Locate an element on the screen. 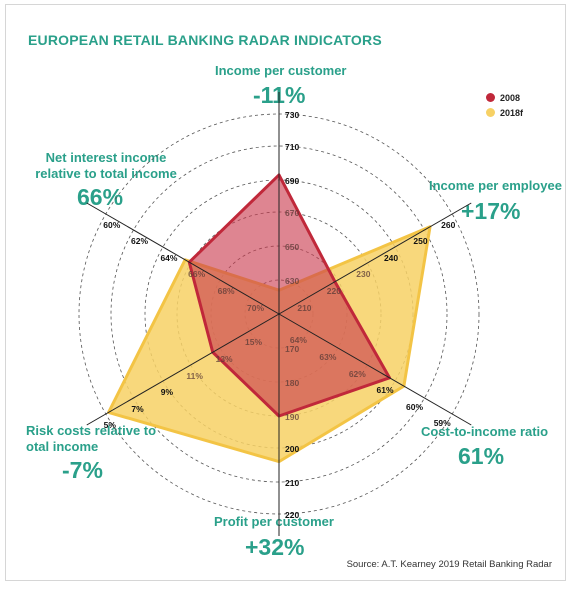  tick-label-3-4: 210 is located at coordinates (292, 483).